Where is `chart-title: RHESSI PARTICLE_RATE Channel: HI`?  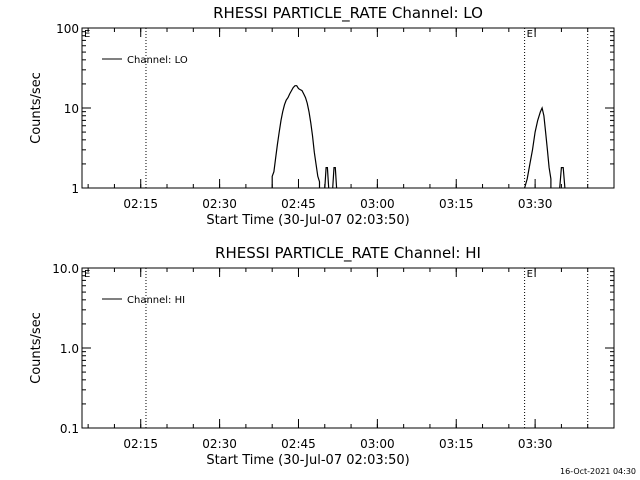 chart-title: RHESSI PARTICLE_RATE Channel: HI is located at coordinates (348, 253).